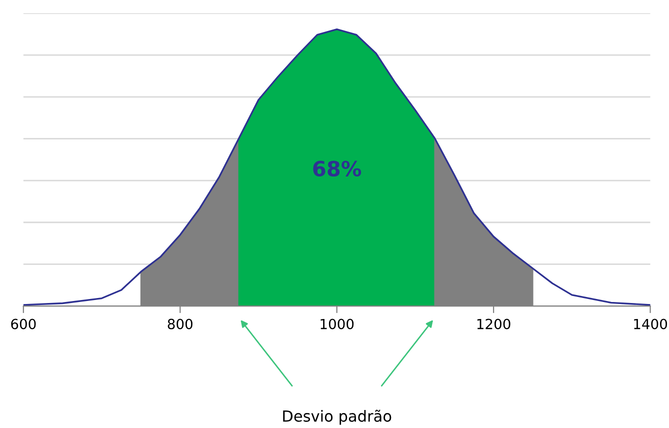 Image resolution: width=669 pixels, height=428 pixels. Describe the element at coordinates (23, 324) in the screenshot. I see `x-tick-label: 600` at that location.